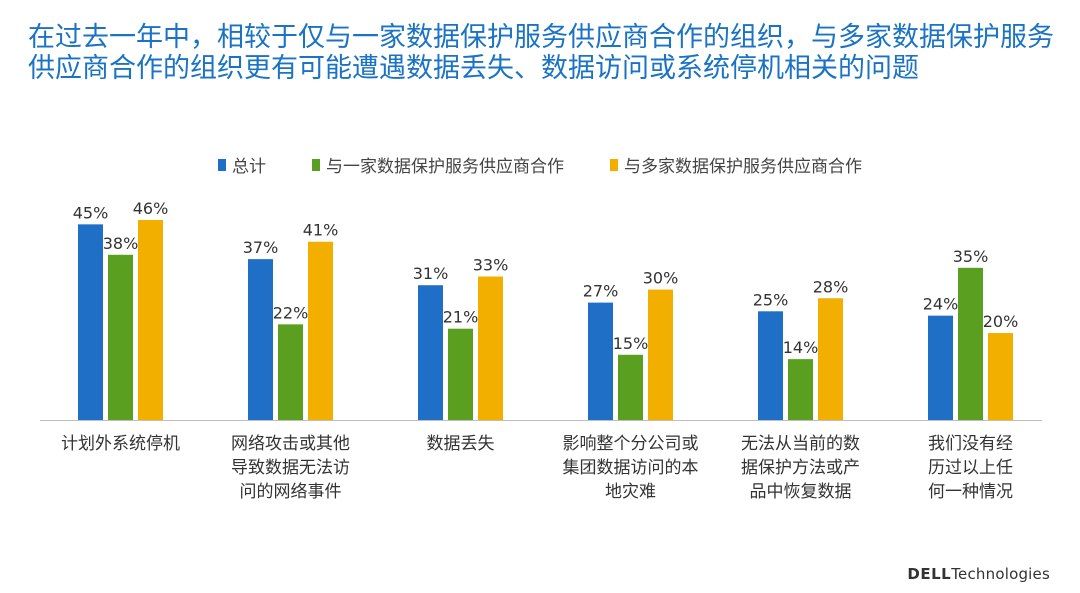 The width and height of the screenshot is (1080, 593). I want to click on data-label-total-4: 25%, so click(771, 299).